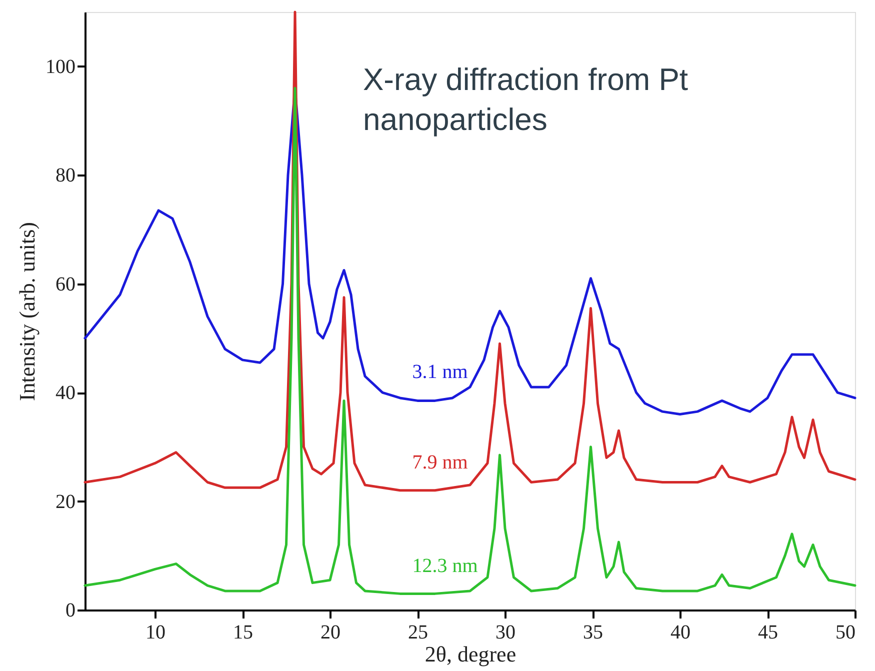 The image size is (875, 671). What do you see at coordinates (470, 654) in the screenshot?
I see `x-axis-title: 2θ, degree` at bounding box center [470, 654].